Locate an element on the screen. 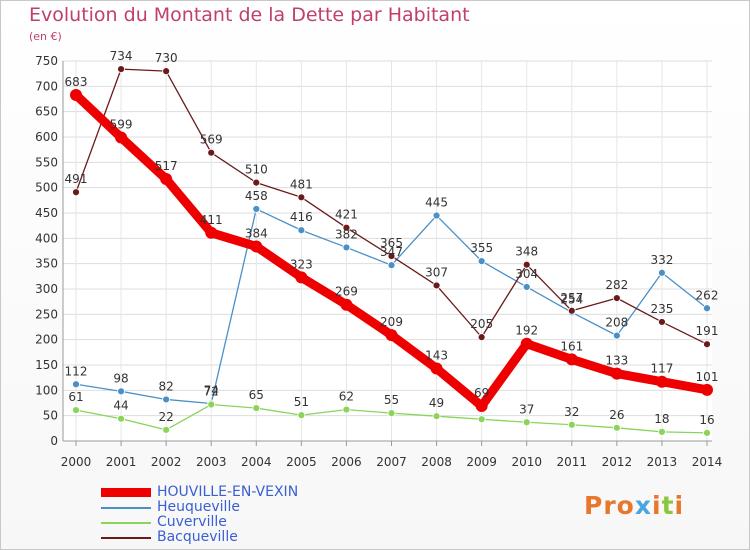 This screenshot has height=550, width=750. y-tick-label: 250 is located at coordinates (46, 314).